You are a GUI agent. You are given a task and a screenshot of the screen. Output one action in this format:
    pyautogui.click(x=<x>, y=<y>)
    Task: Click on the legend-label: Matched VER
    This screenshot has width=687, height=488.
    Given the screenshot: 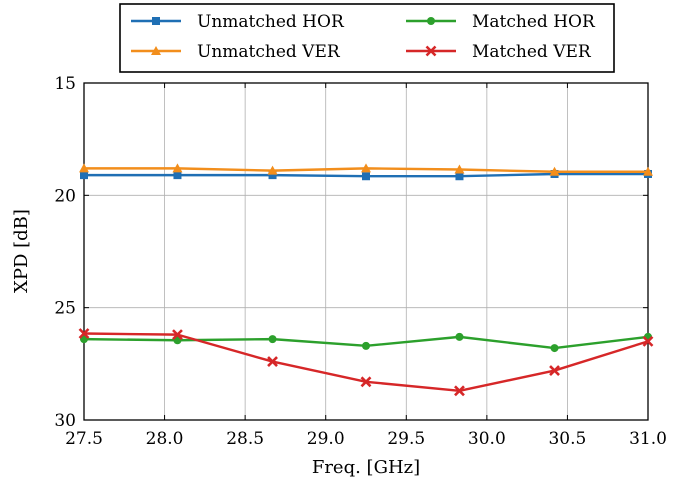 What is the action you would take?
    pyautogui.click(x=532, y=52)
    